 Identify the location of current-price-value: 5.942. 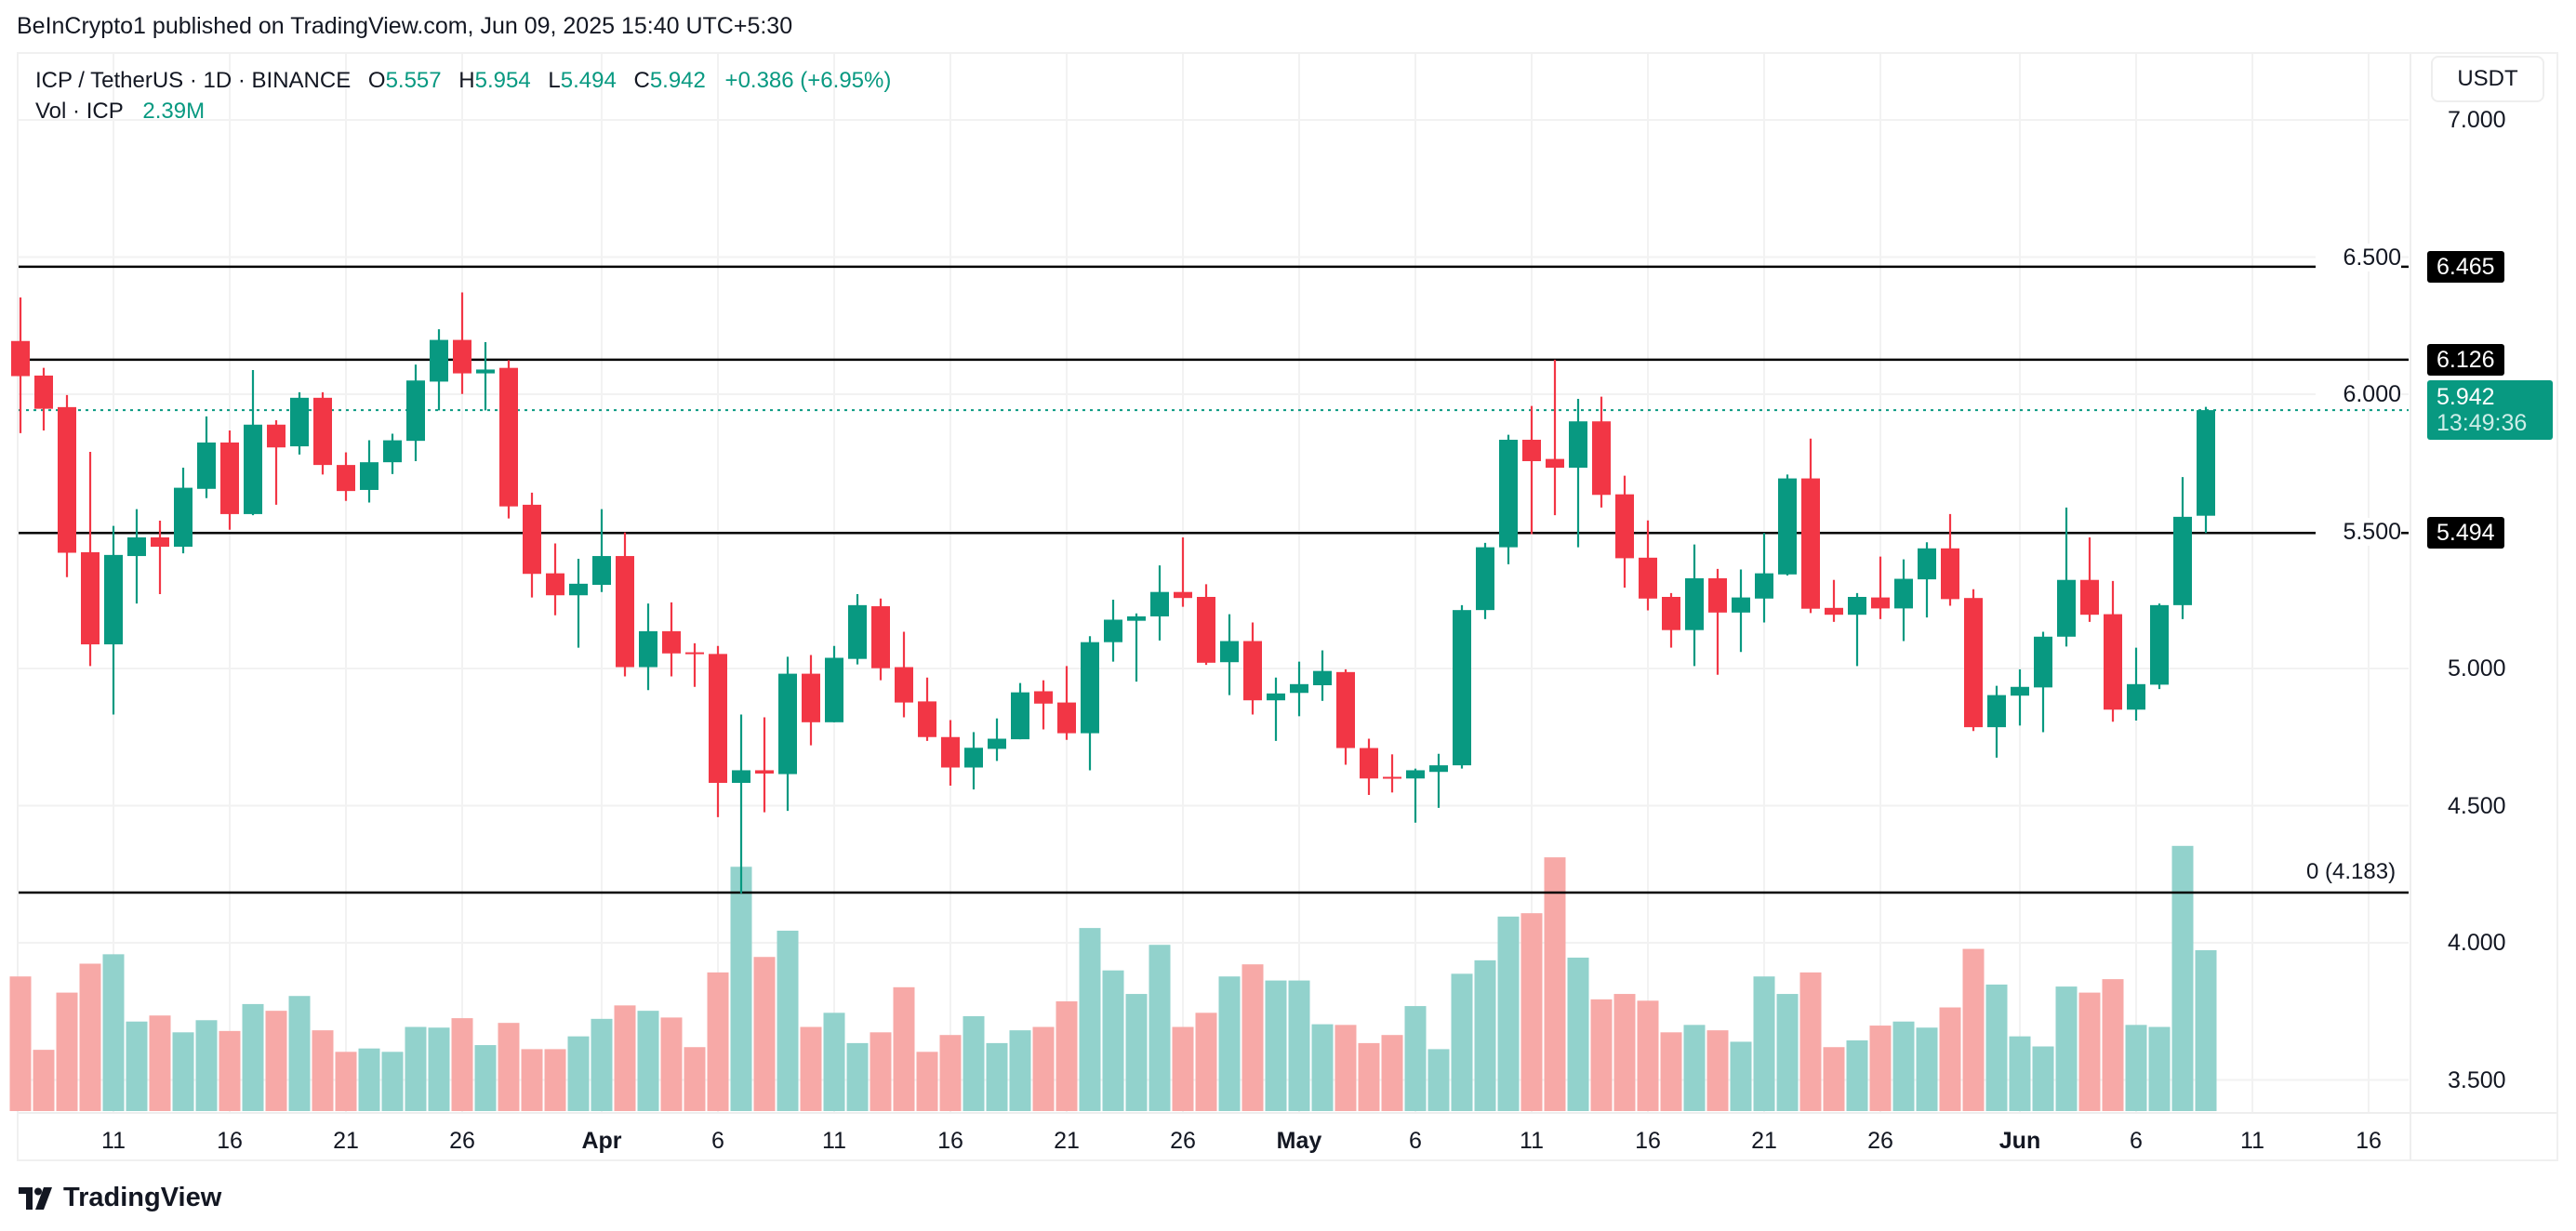
(2466, 397).